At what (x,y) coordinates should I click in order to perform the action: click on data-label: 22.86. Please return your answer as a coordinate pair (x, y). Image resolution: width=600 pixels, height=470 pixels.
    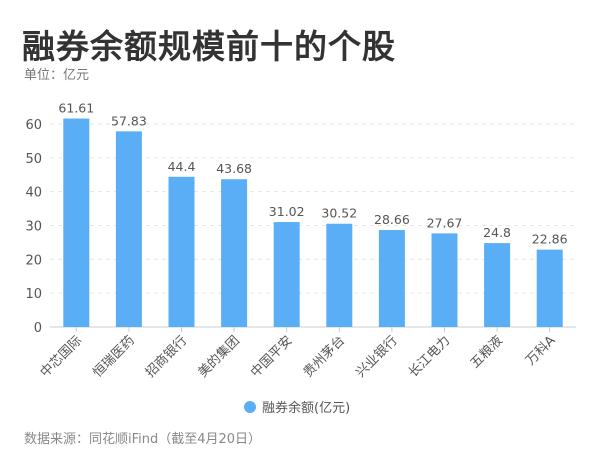
    Looking at the image, I should click on (550, 239).